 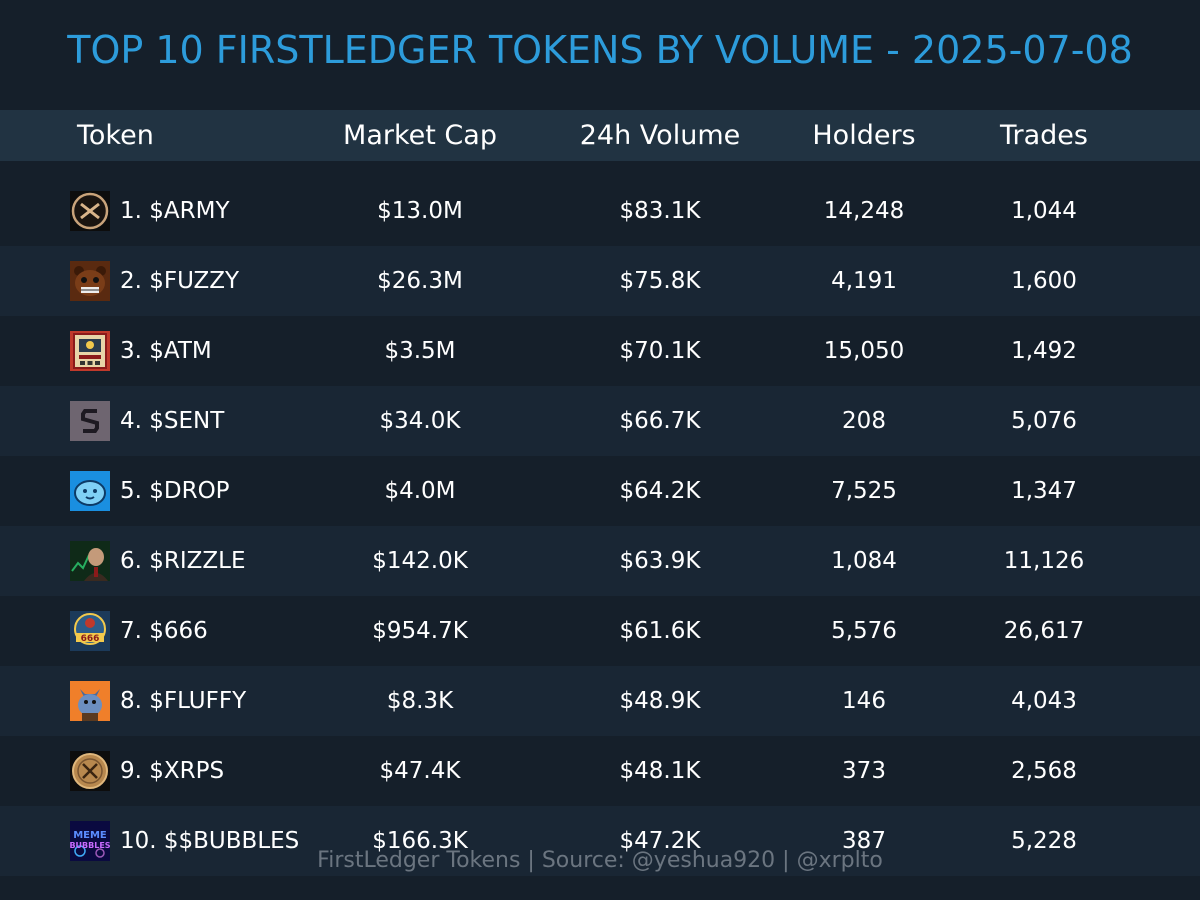 What do you see at coordinates (1044, 281) in the screenshot?
I see `trades-cell: 1,600` at bounding box center [1044, 281].